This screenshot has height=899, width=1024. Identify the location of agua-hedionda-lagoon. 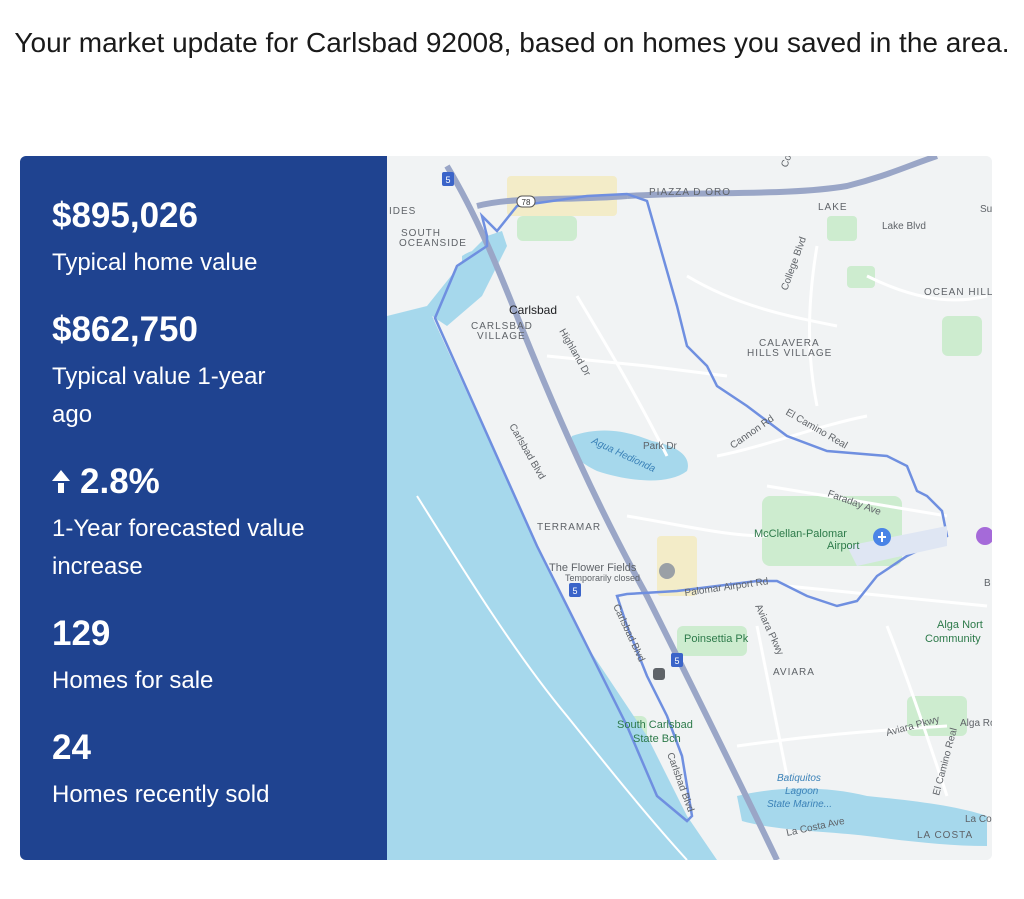
(628, 455).